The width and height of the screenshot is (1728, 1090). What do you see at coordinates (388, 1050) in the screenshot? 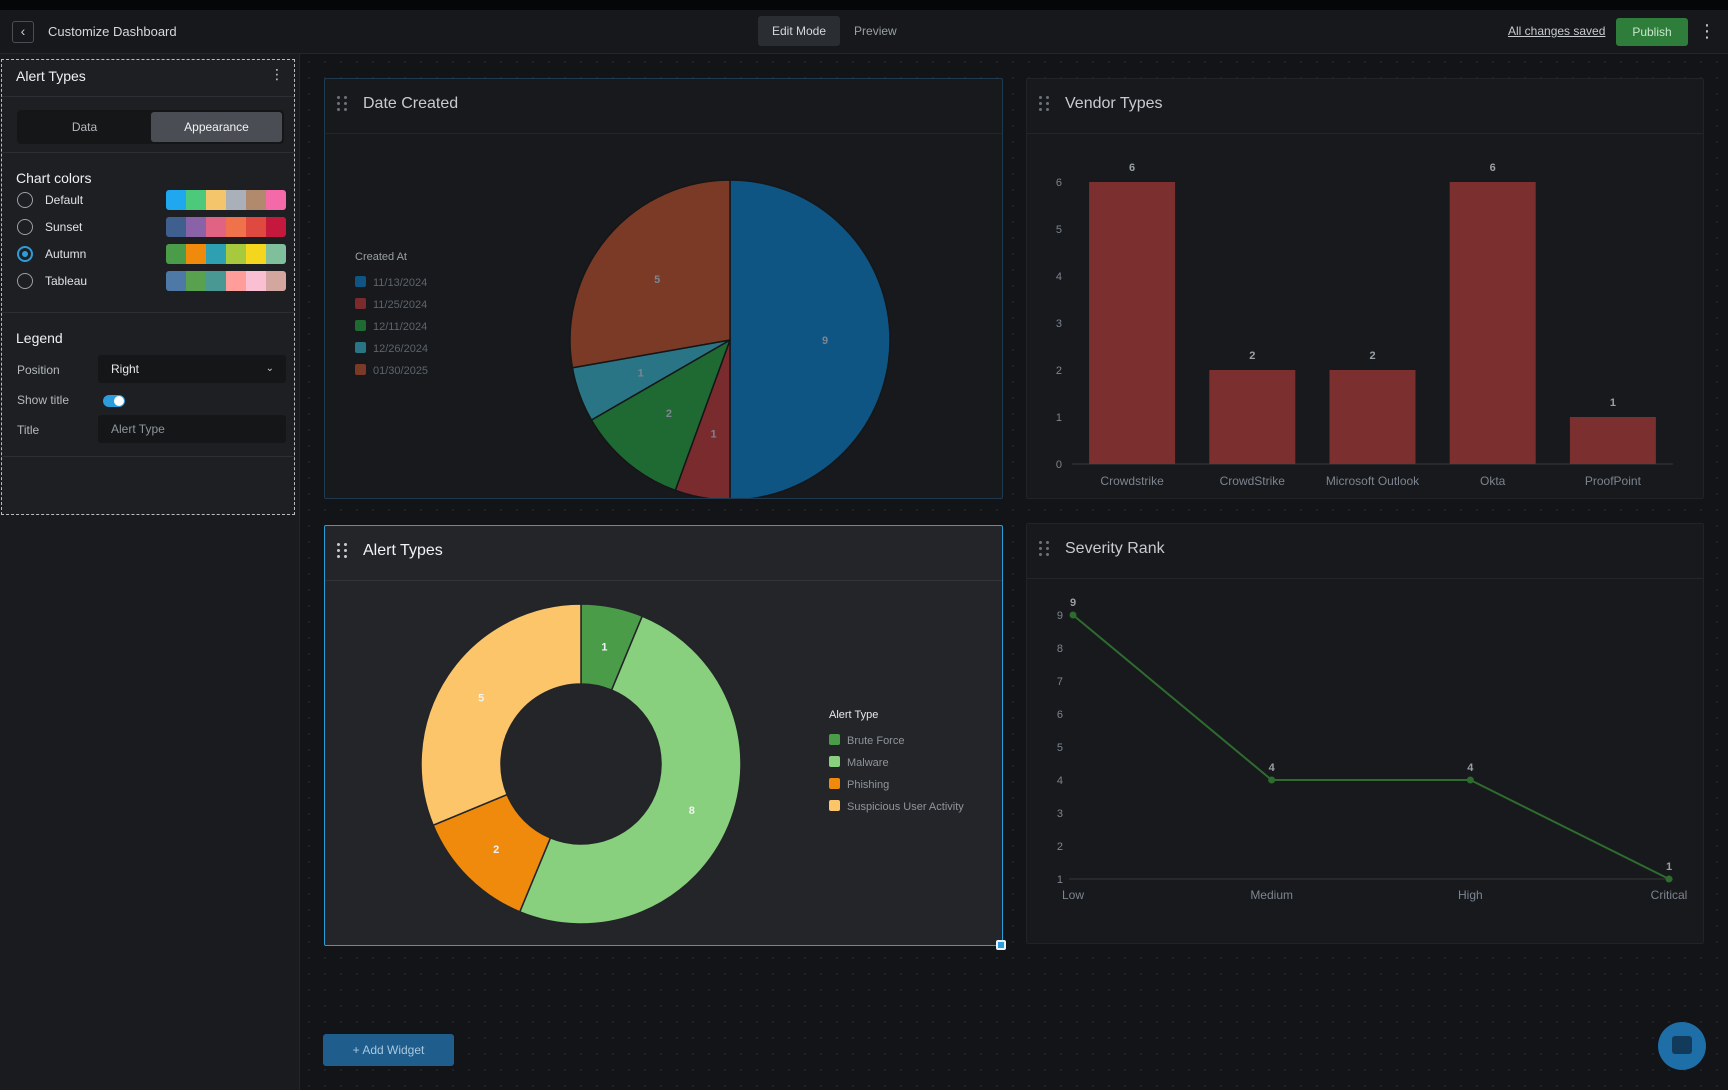
I see `add-widget-button: + Add Widget` at bounding box center [388, 1050].